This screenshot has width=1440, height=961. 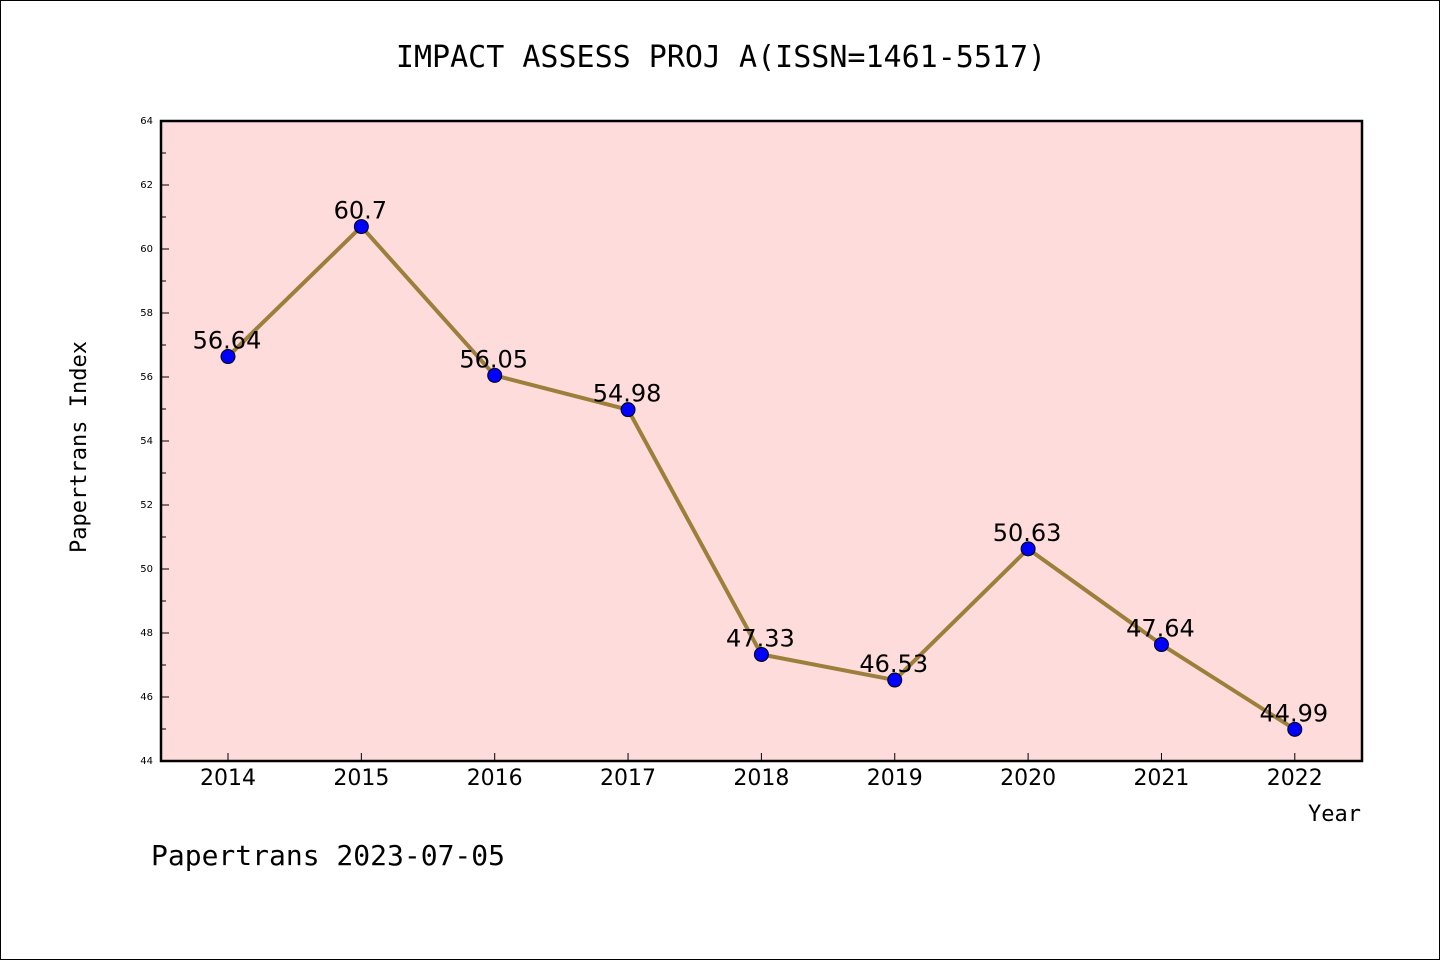 I want to click on x-tick-label: 2019, so click(x=895, y=778).